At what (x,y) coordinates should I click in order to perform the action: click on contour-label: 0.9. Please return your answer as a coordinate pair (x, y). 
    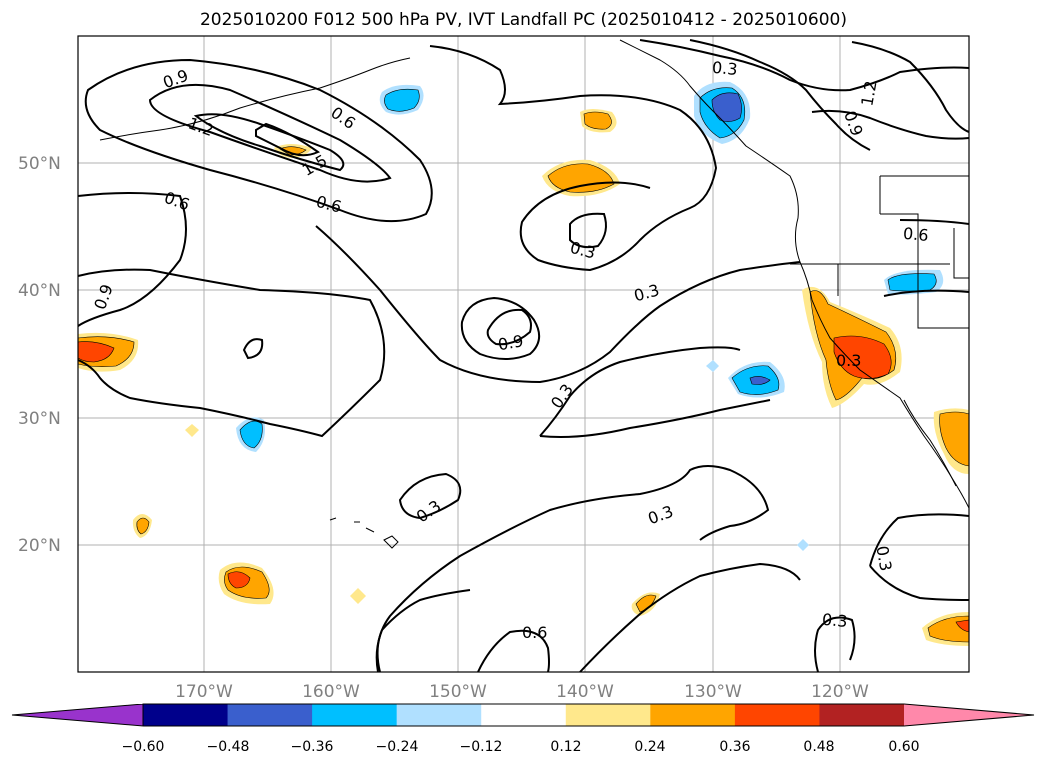
    Looking at the image, I should click on (510, 342).